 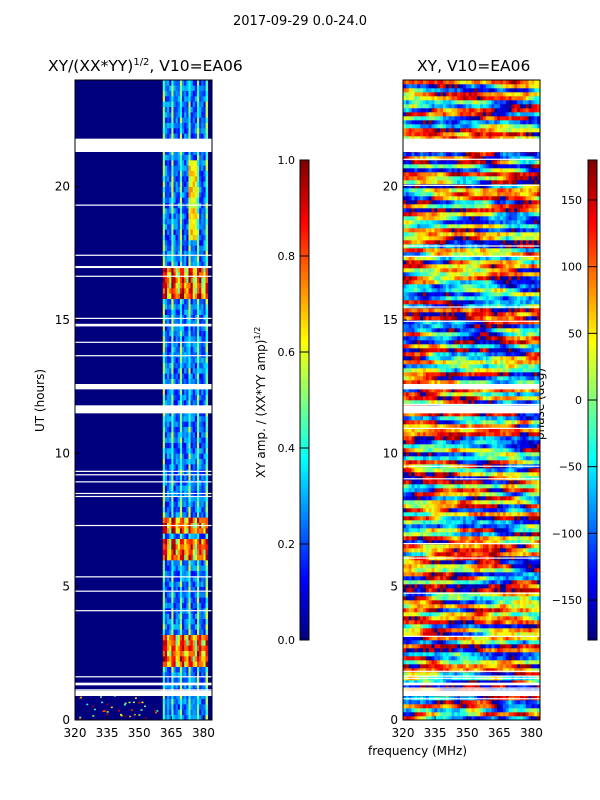 What do you see at coordinates (145, 706) in the screenshot?
I see `amp-speckle` at bounding box center [145, 706].